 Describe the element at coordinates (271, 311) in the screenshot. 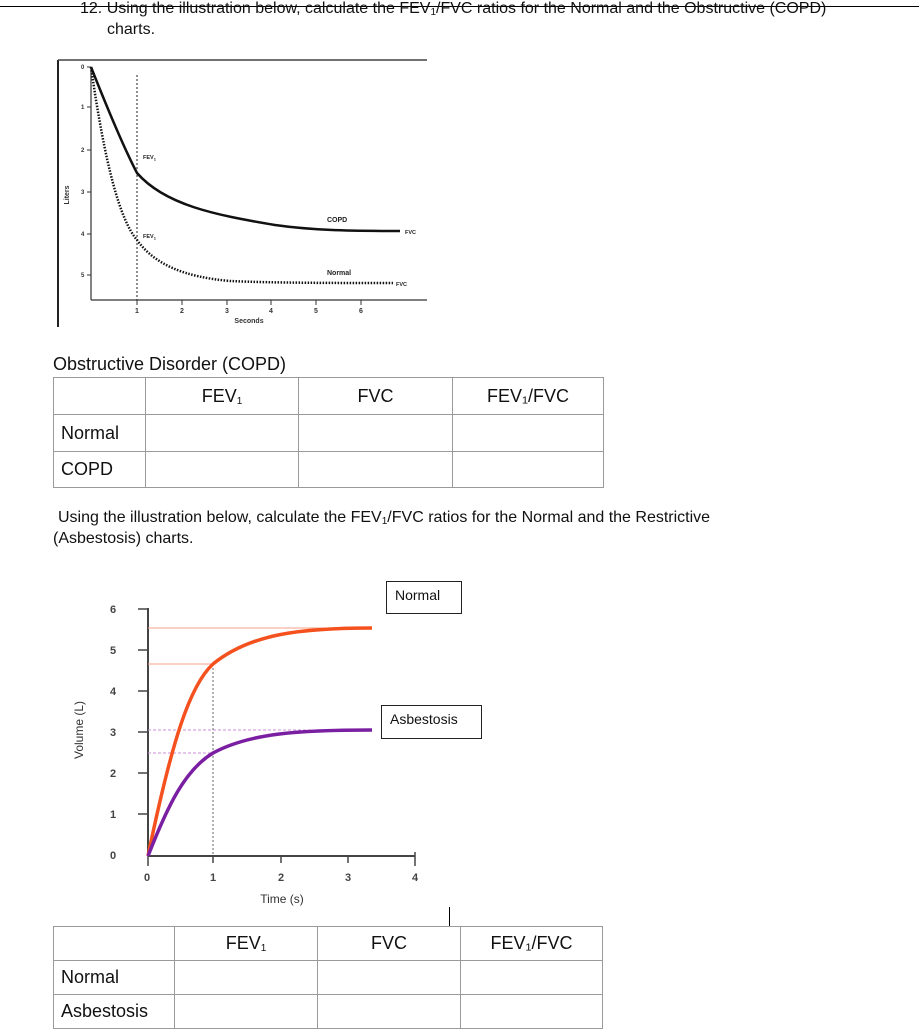

I see `chart1-xtick-4: 4` at that location.